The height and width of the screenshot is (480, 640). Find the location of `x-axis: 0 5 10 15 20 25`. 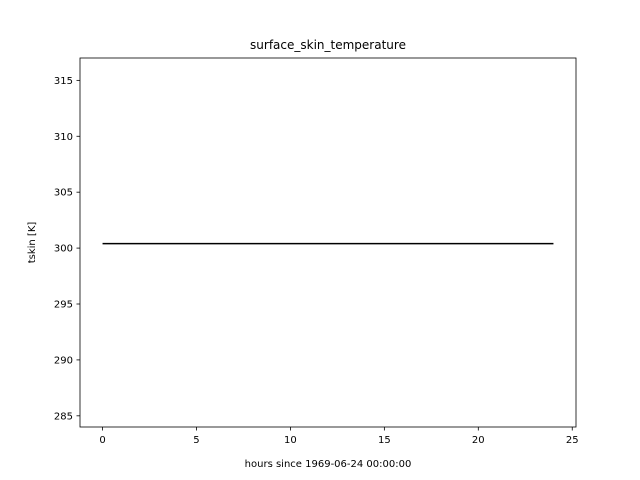

x-axis: 0 5 10 15 20 25 is located at coordinates (339, 436).